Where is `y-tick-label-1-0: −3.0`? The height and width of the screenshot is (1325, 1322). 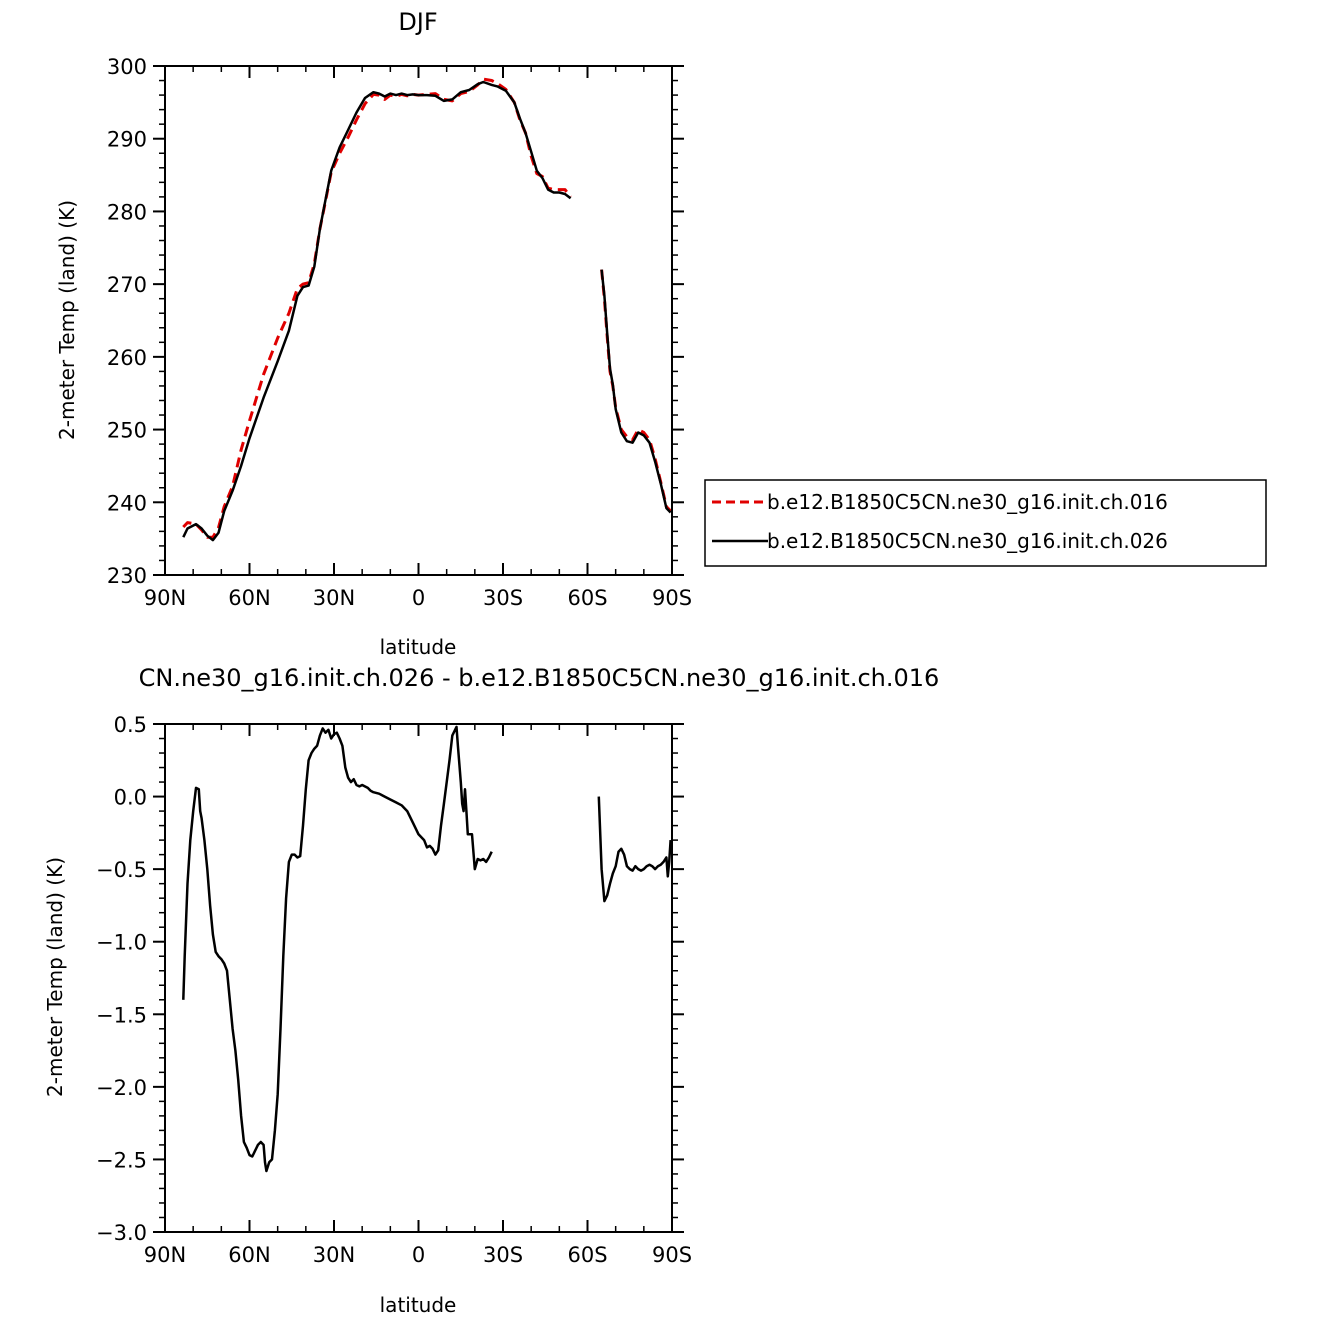 y-tick-label-1-0: −3.0 is located at coordinates (121, 1233).